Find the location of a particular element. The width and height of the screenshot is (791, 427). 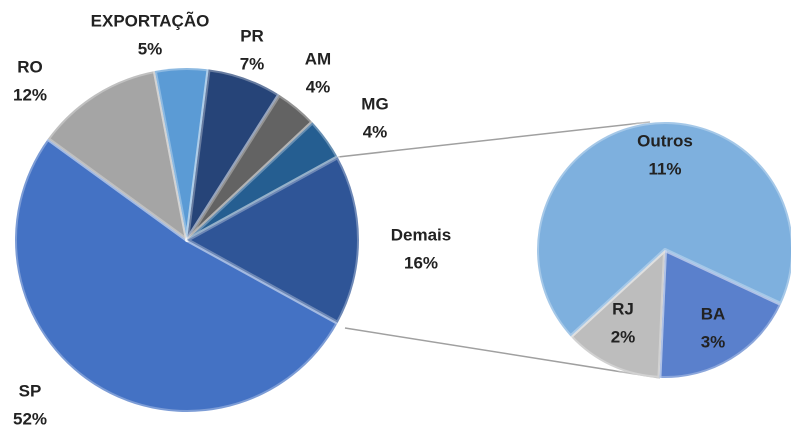

slice-label: EXPORTAÇÃO is located at coordinates (150, 20).